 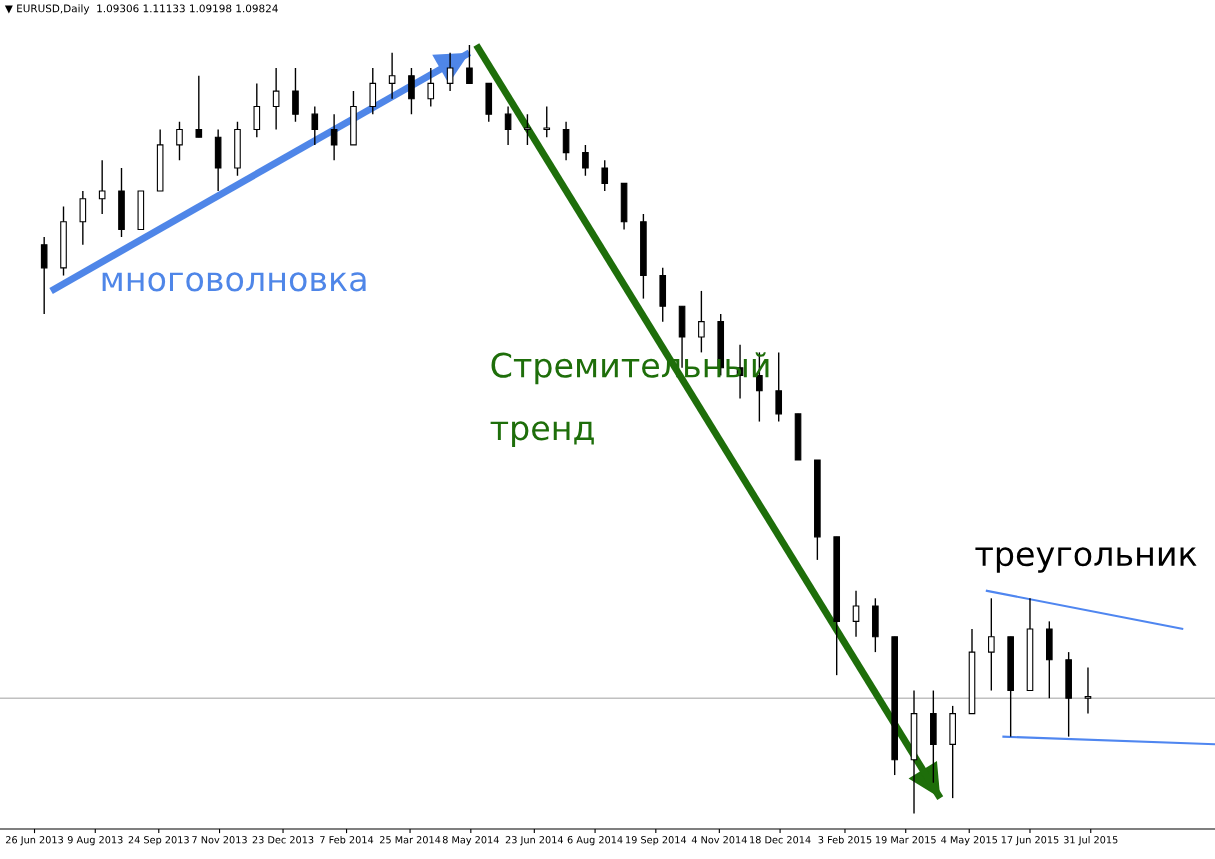 What do you see at coordinates (1090, 840) in the screenshot?
I see `x-tick-label: 31 Jul 2015` at bounding box center [1090, 840].